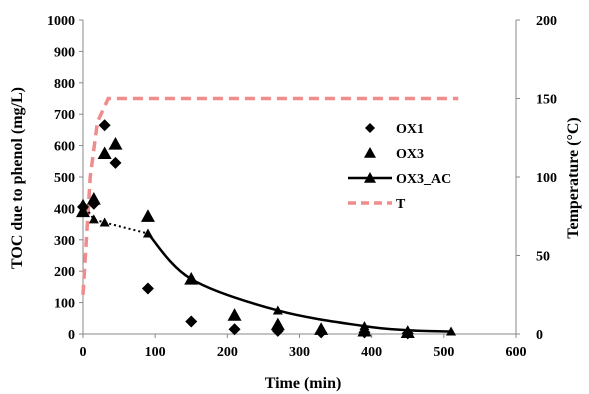 This screenshot has height=394, width=589. I want to click on x-axis-label: Time (min), so click(303, 383).